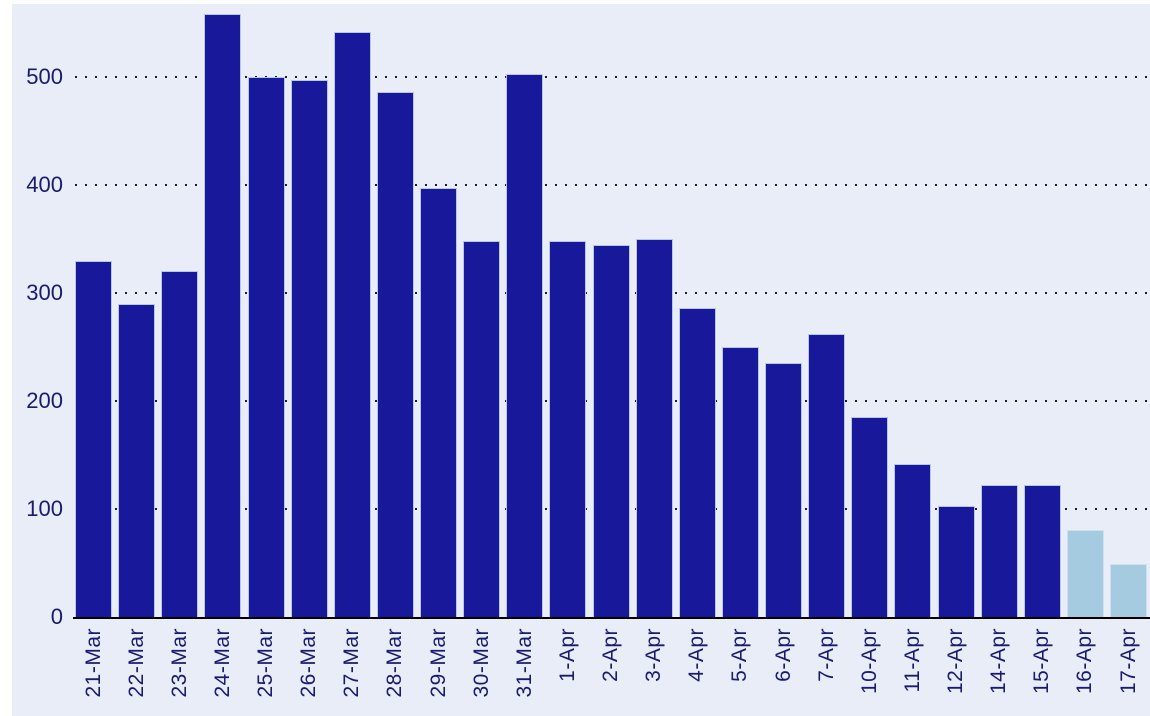  What do you see at coordinates (222, 663) in the screenshot?
I see `x-tick-label-24-Mar: 24-Mar` at bounding box center [222, 663].